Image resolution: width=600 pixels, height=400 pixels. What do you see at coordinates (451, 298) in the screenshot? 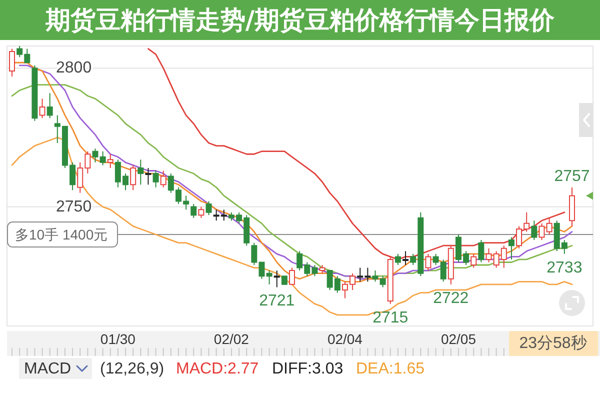
I see `annotation: 2722` at bounding box center [451, 298].